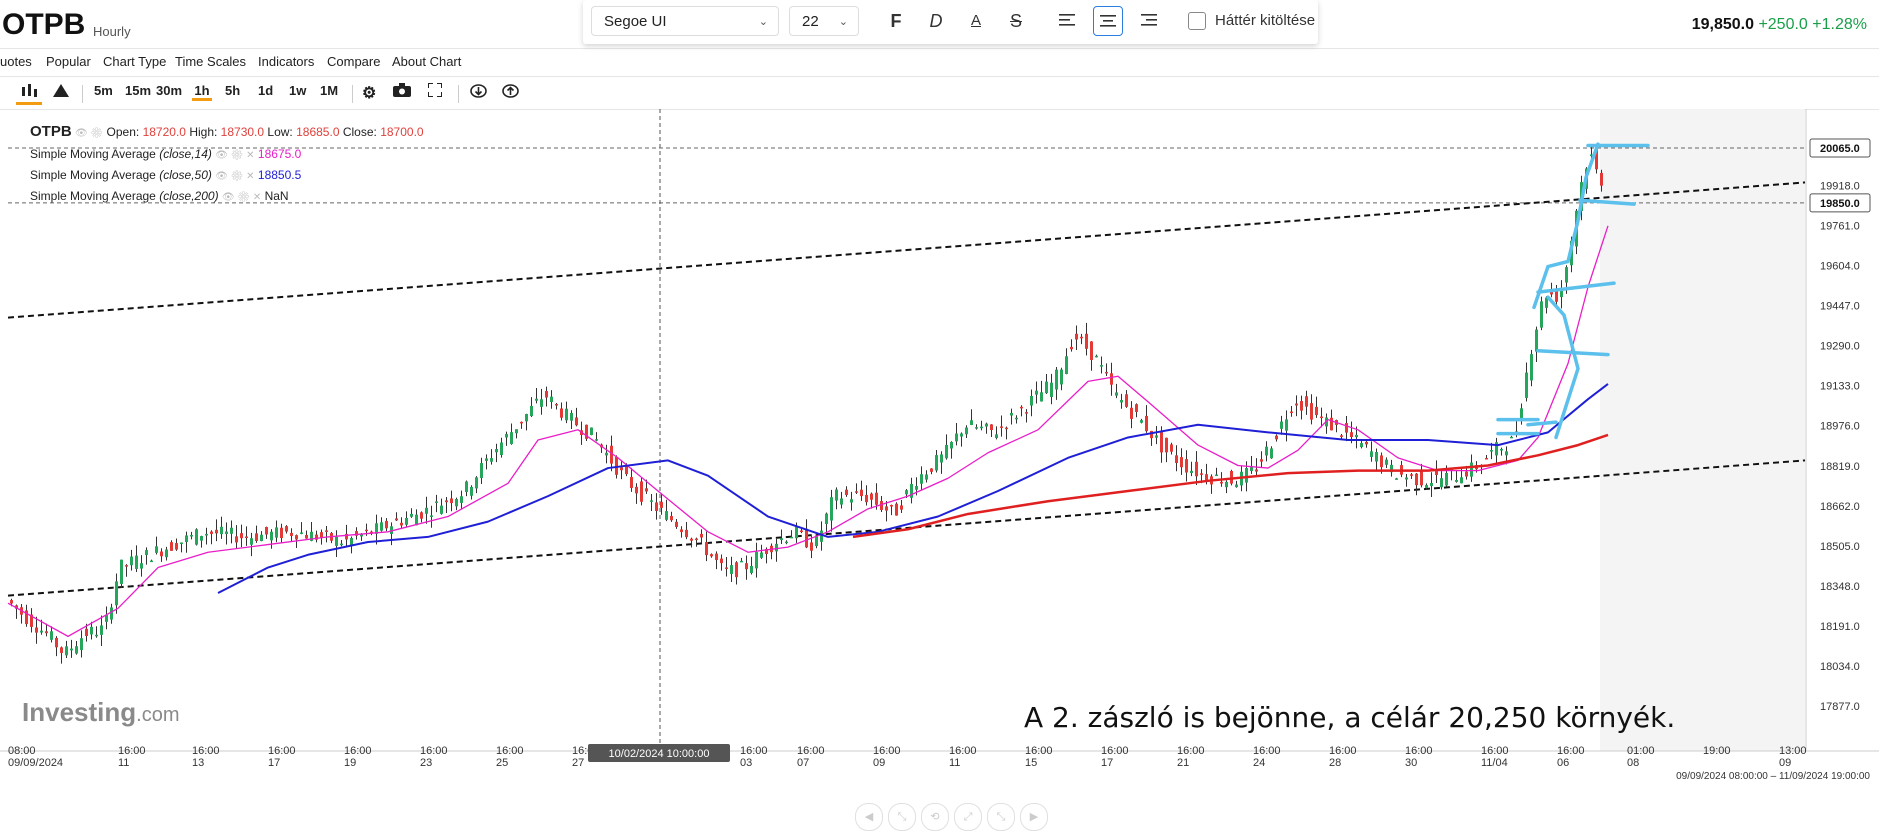 The width and height of the screenshot is (1879, 831). What do you see at coordinates (202, 92) in the screenshot?
I see `timescale-1h: 1h` at bounding box center [202, 92].